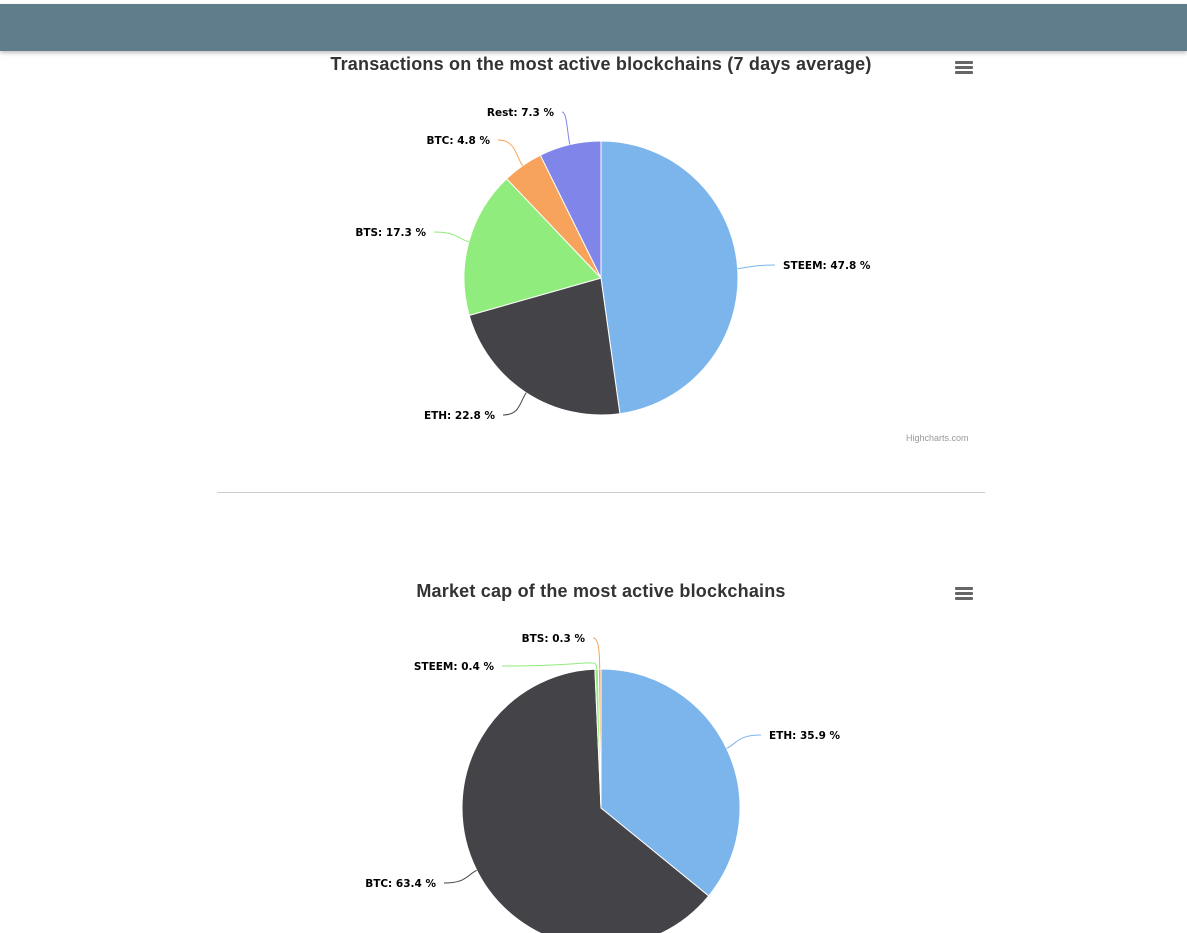 This screenshot has width=1187, height=933. What do you see at coordinates (599, 738) in the screenshot?
I see `pie-slice-bts` at bounding box center [599, 738].